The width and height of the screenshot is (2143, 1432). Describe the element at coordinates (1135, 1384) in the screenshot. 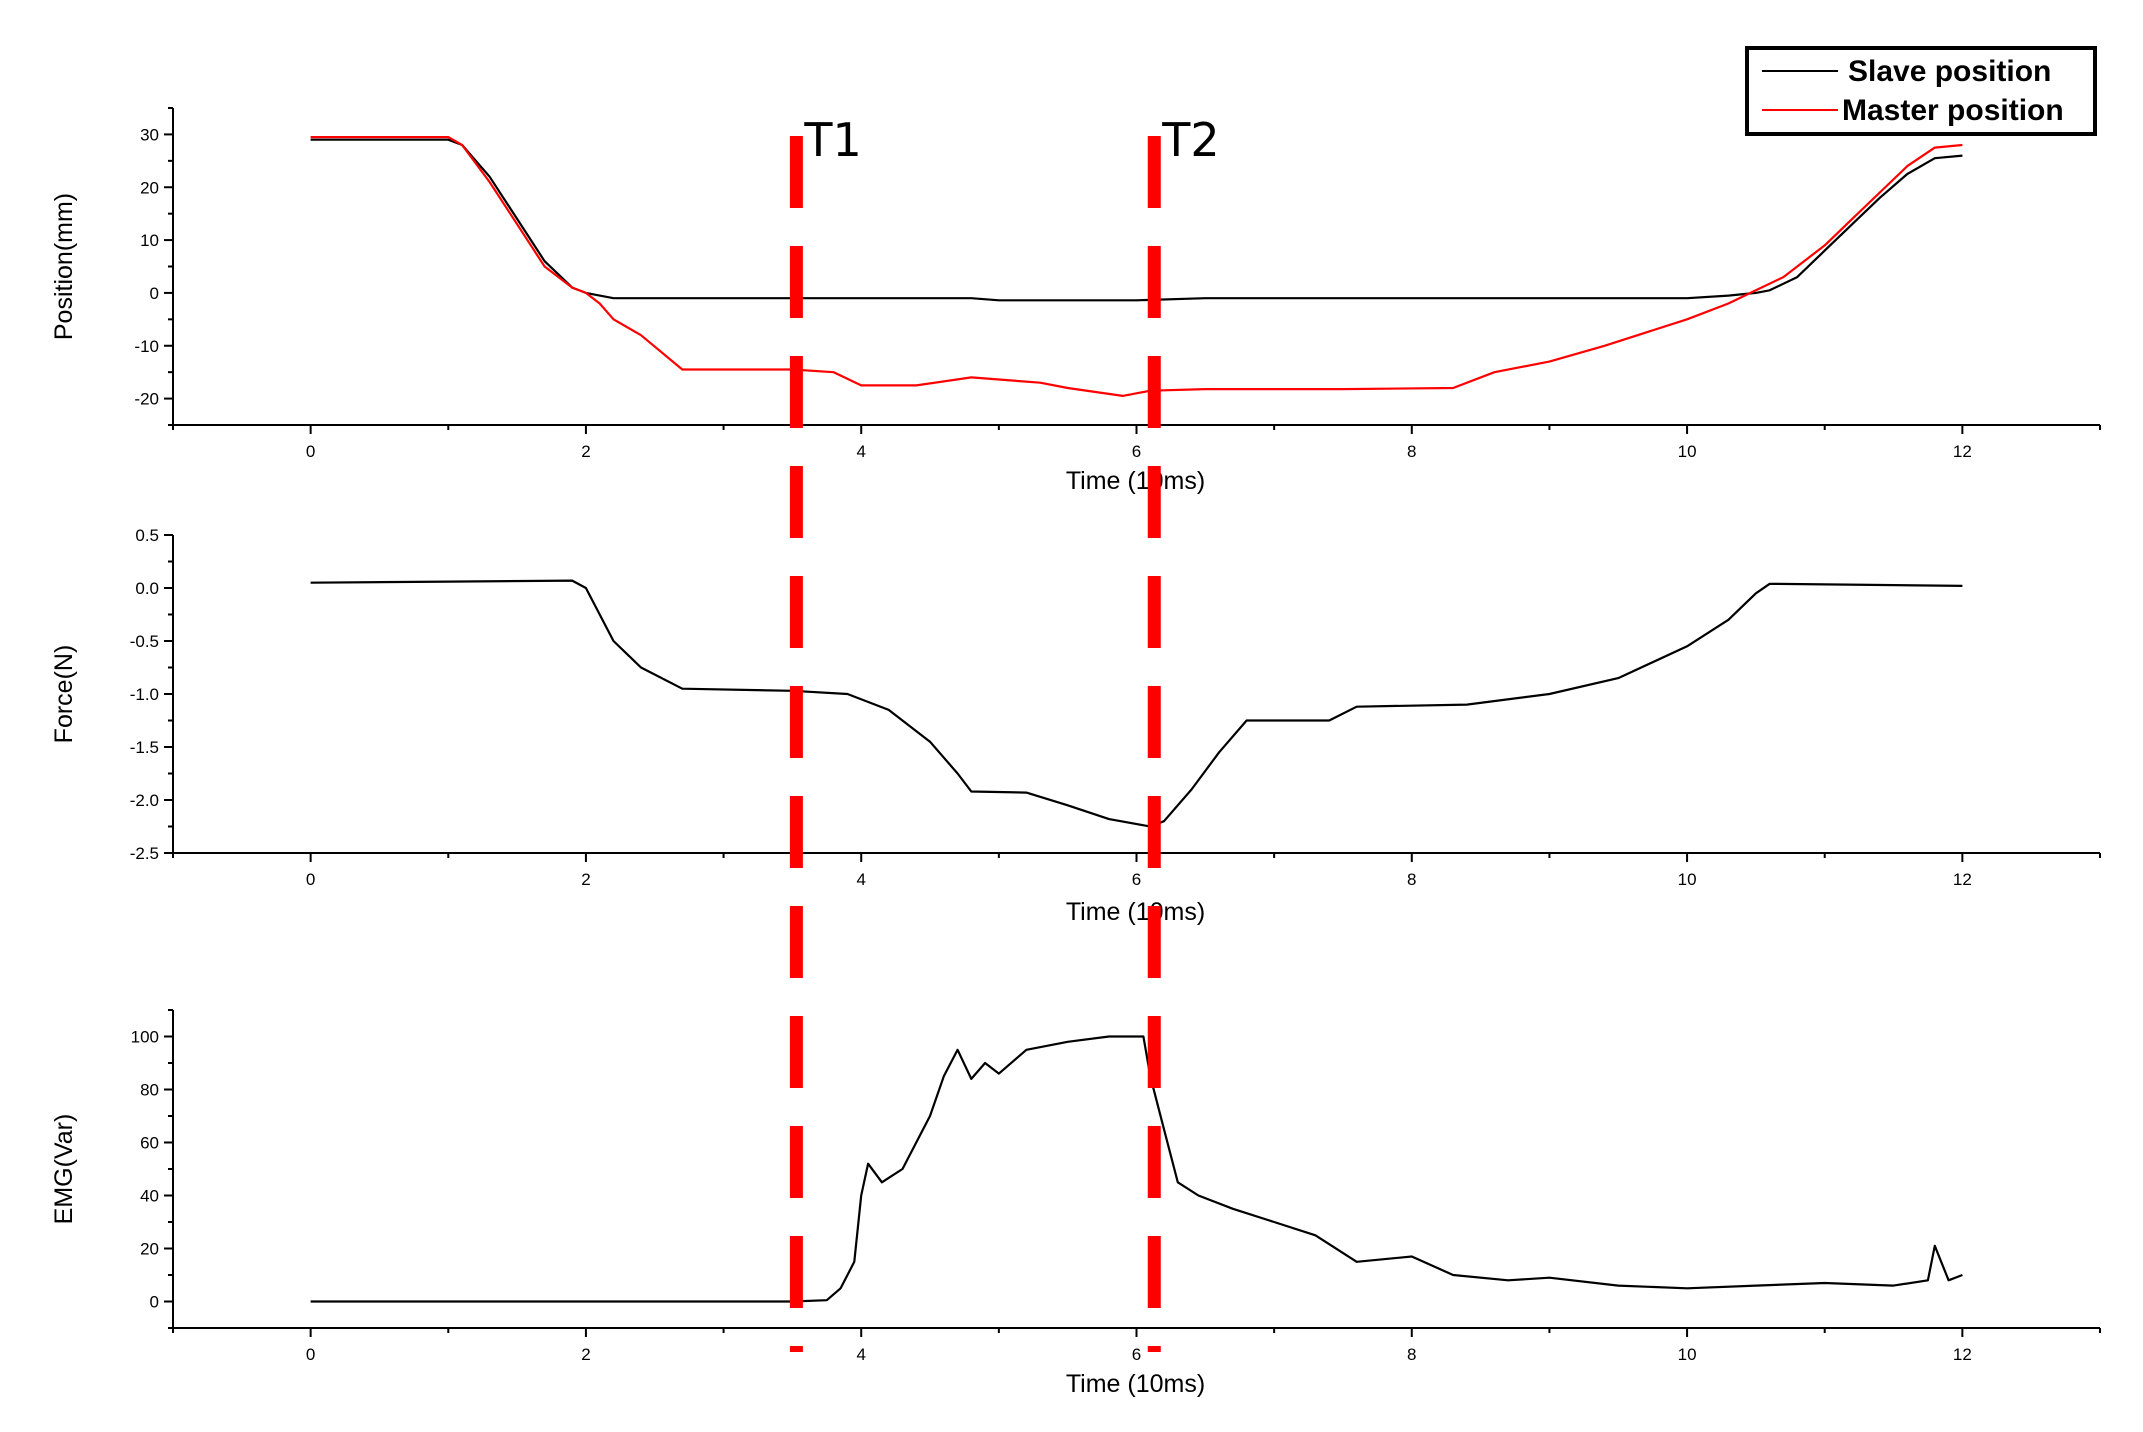

I see `emg-x-axis-label: Time (10ms)` at that location.